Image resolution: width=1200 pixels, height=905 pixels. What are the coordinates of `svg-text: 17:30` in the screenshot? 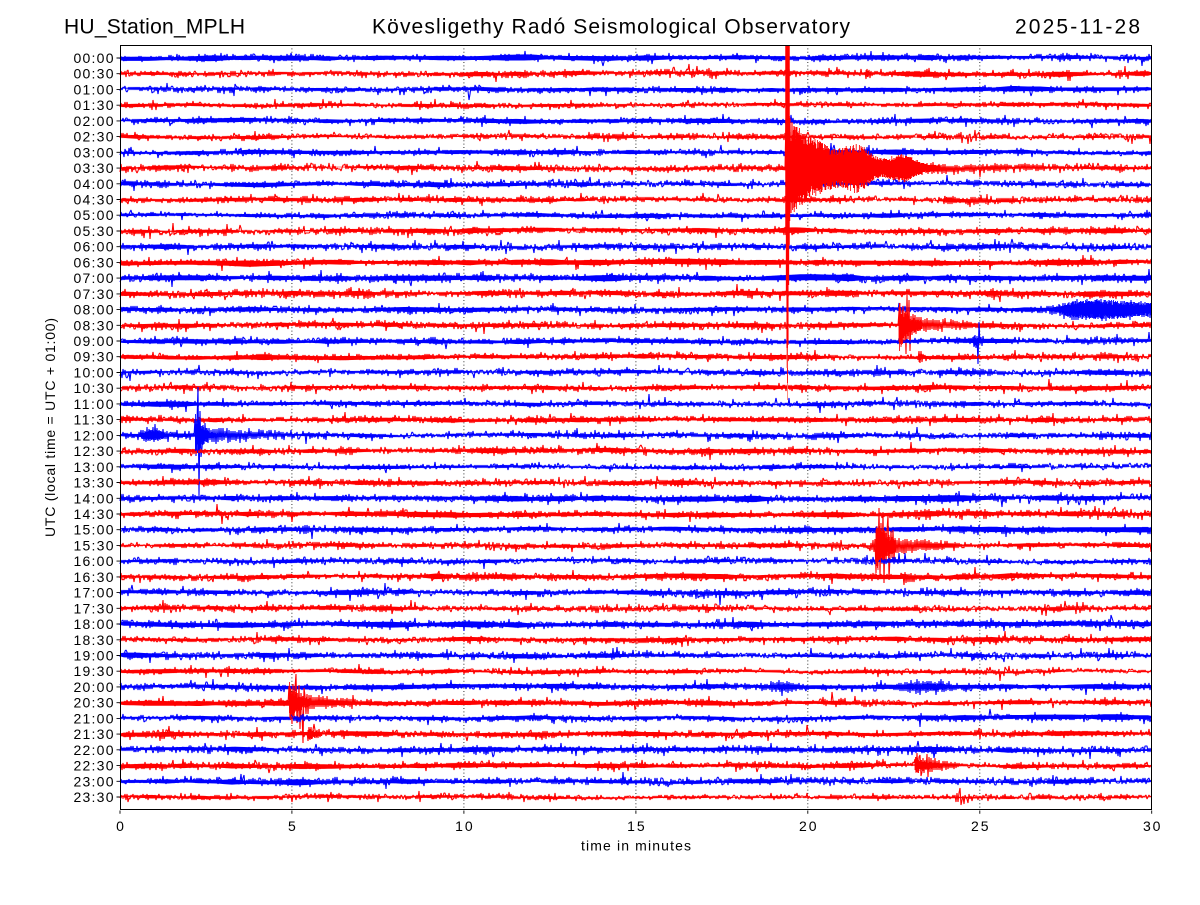 It's located at (94, 608).